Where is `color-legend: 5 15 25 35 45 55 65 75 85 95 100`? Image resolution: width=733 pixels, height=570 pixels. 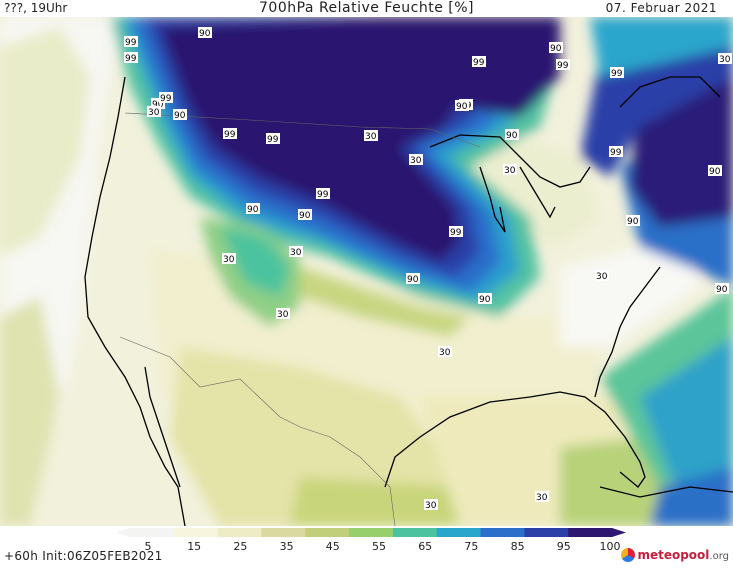
color-legend: 5 15 25 35 45 55 65 75 85 95 100 is located at coordinates (366, 546).